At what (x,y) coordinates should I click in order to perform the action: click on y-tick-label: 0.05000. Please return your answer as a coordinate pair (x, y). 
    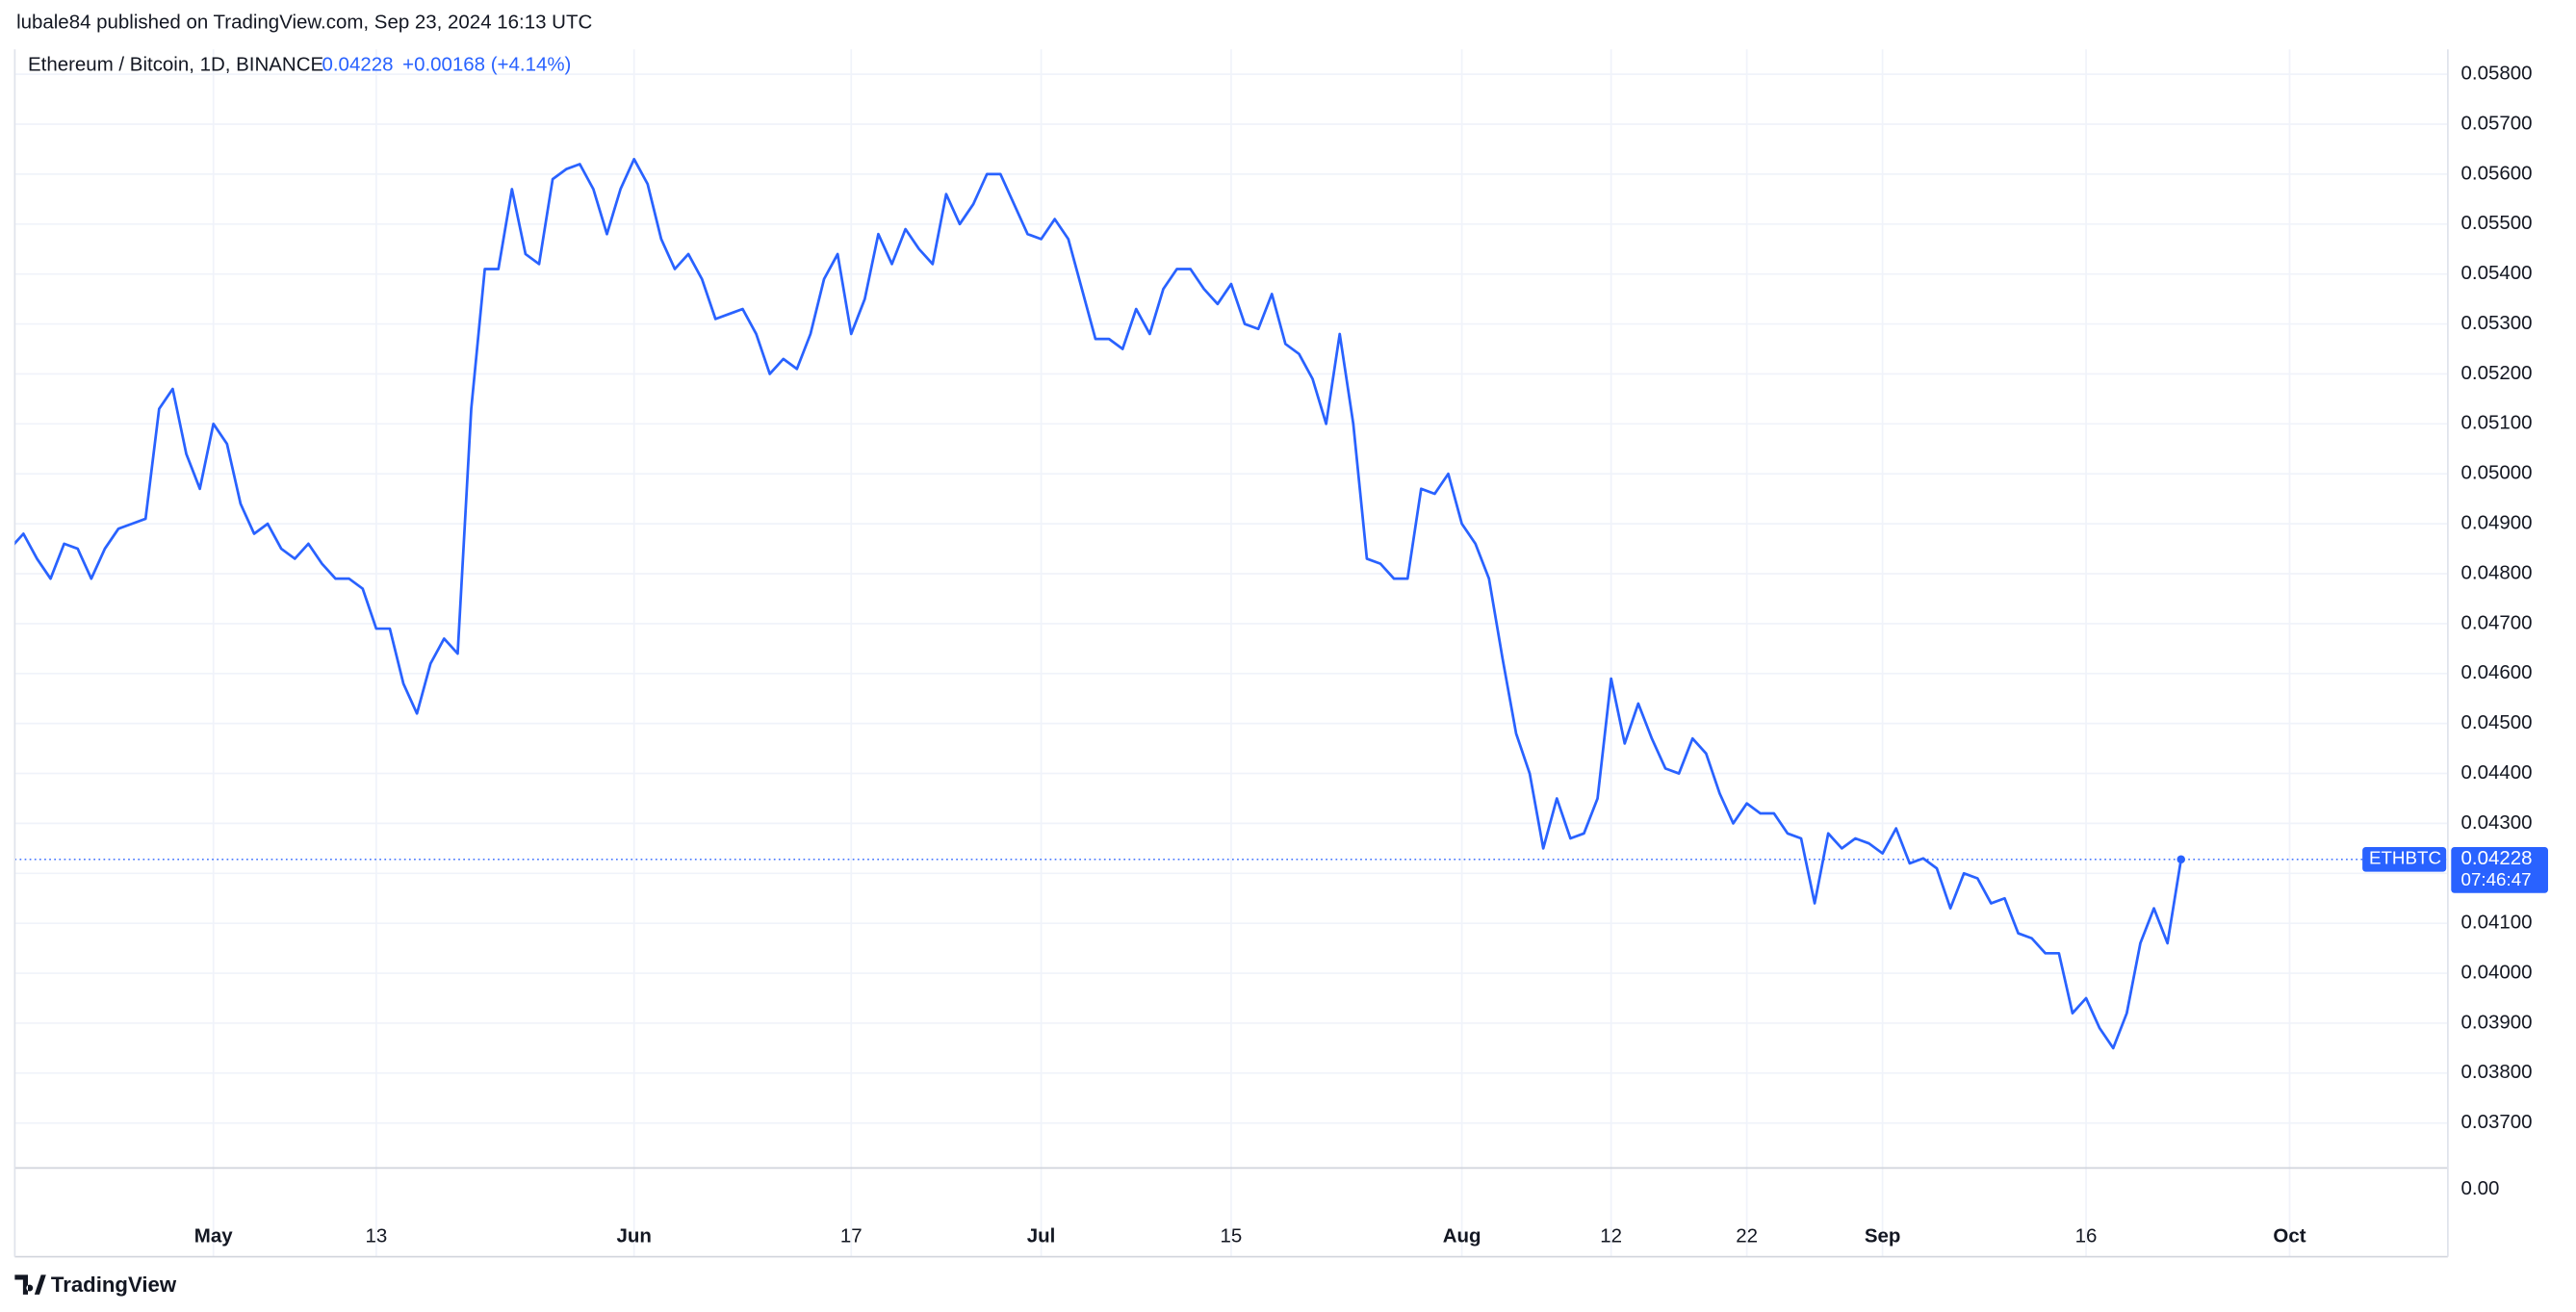
    Looking at the image, I should click on (2497, 473).